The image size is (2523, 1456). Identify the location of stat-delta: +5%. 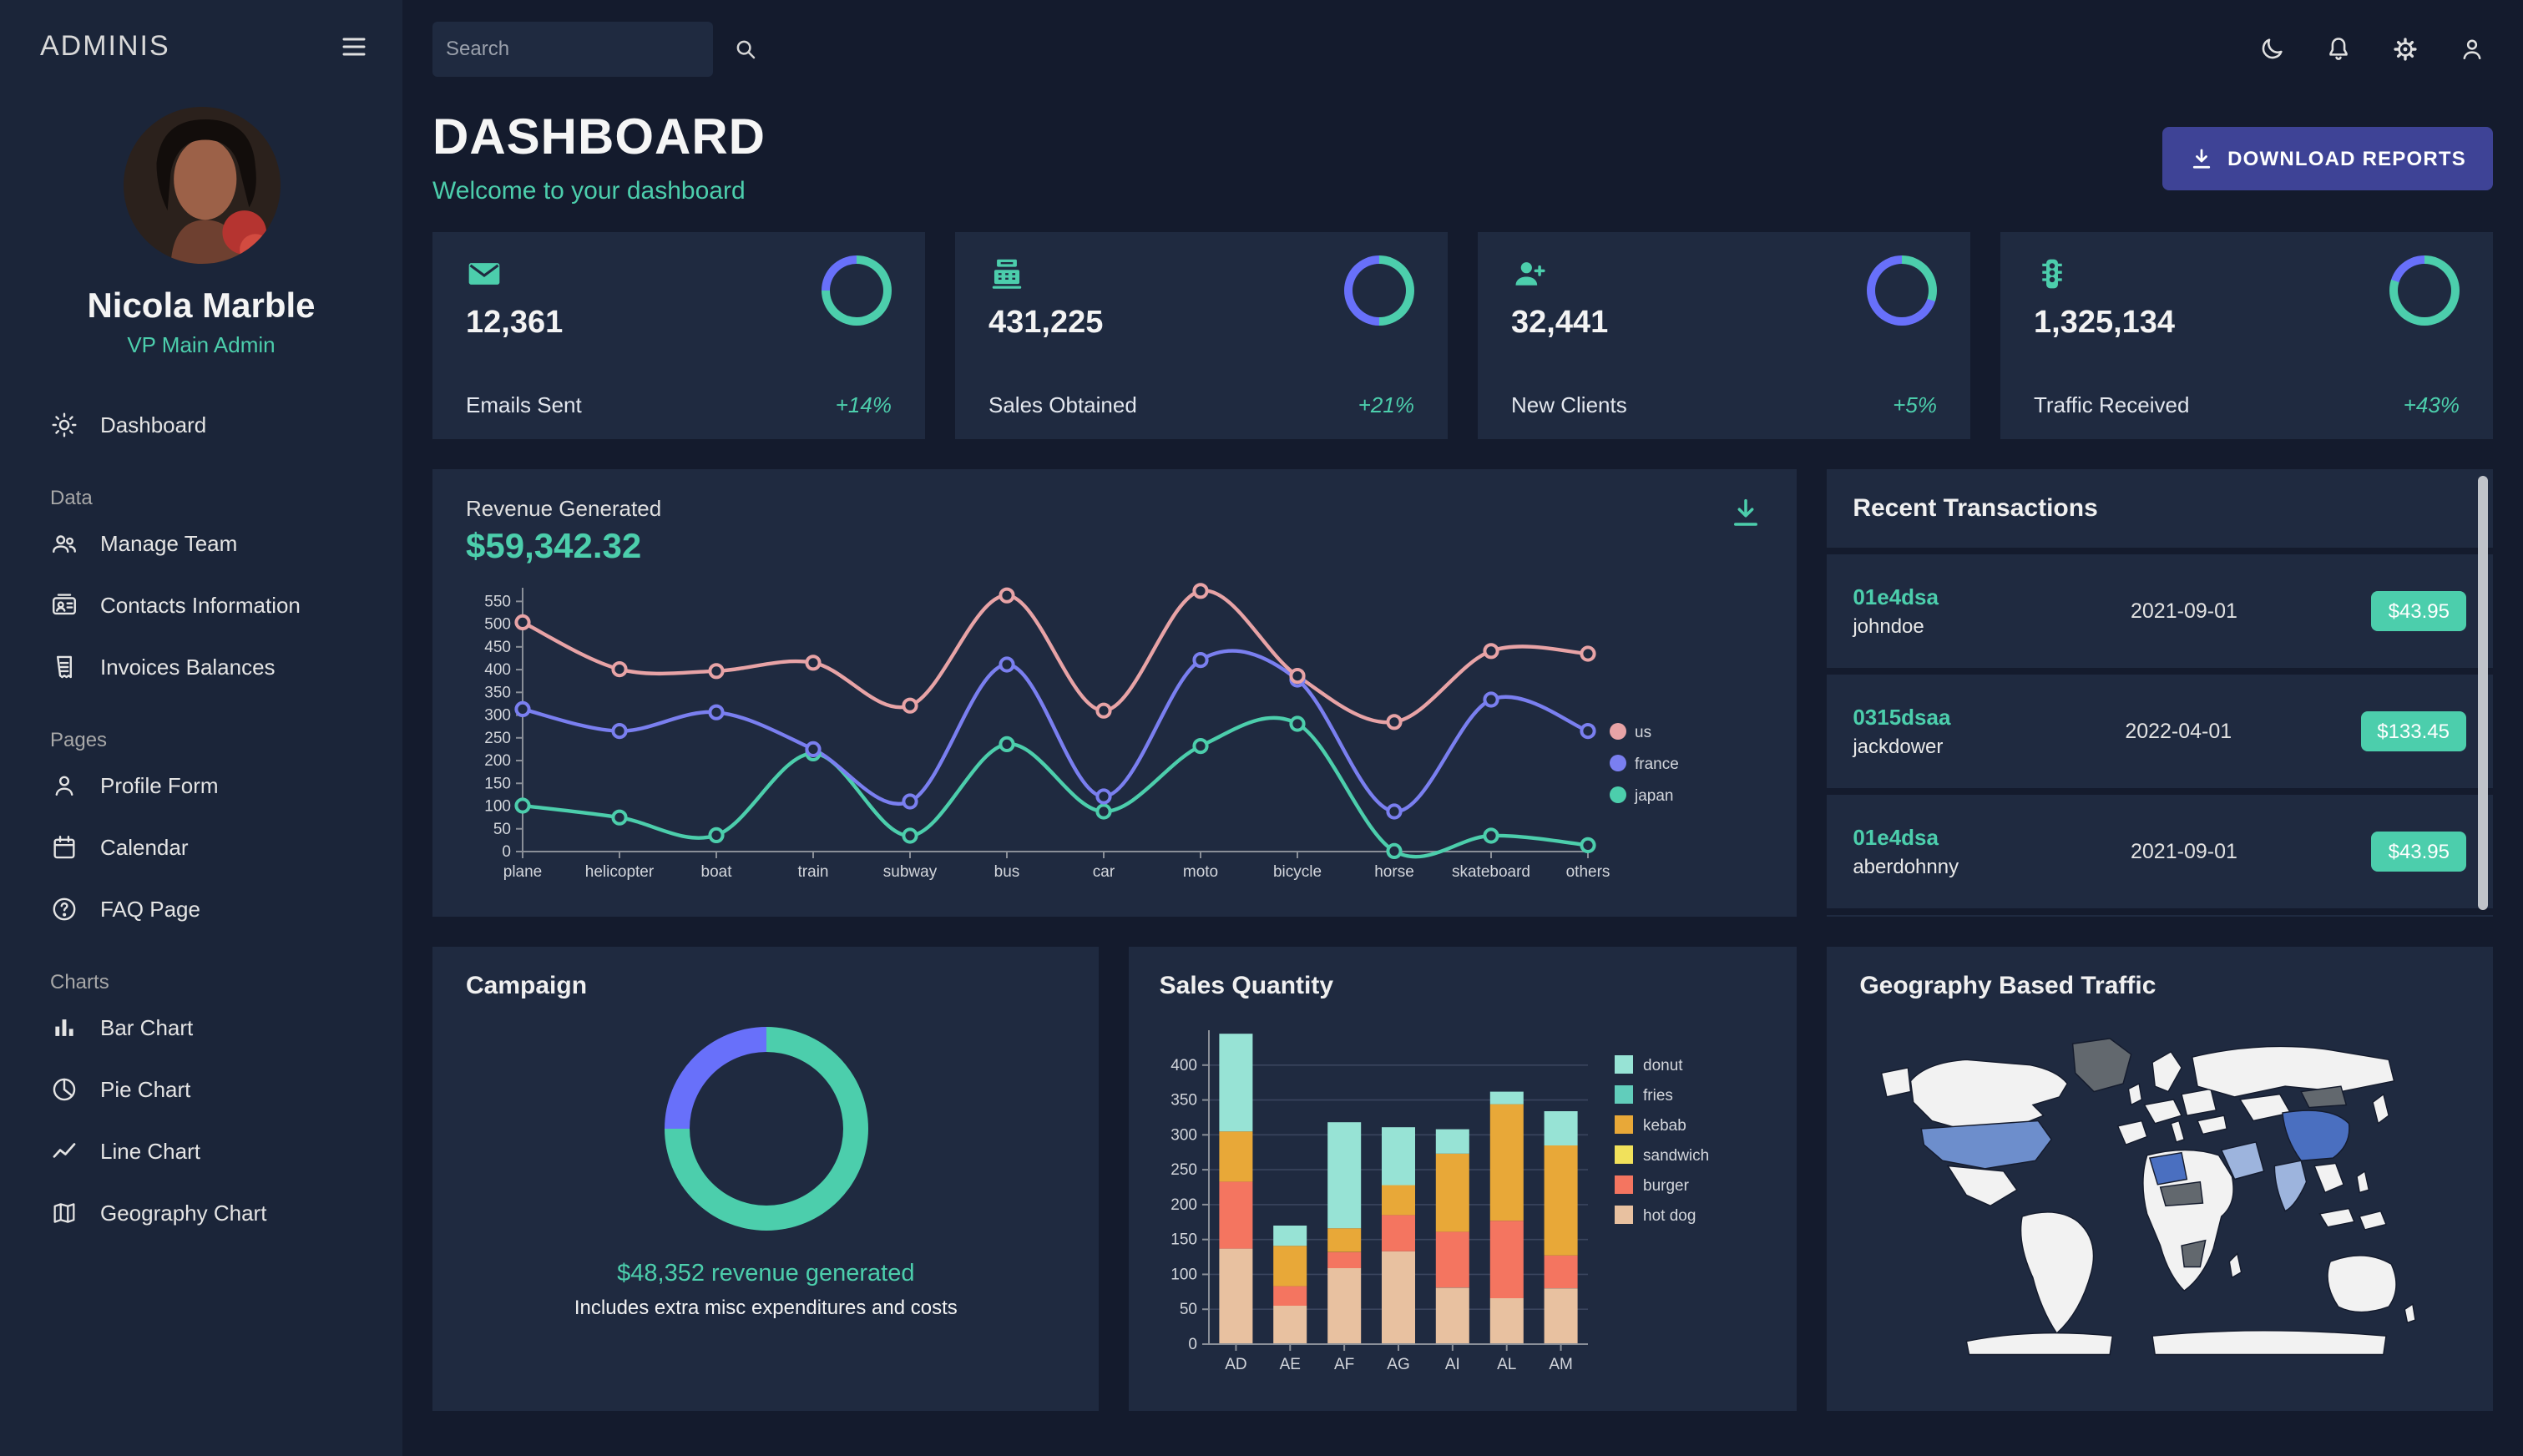
(1915, 404).